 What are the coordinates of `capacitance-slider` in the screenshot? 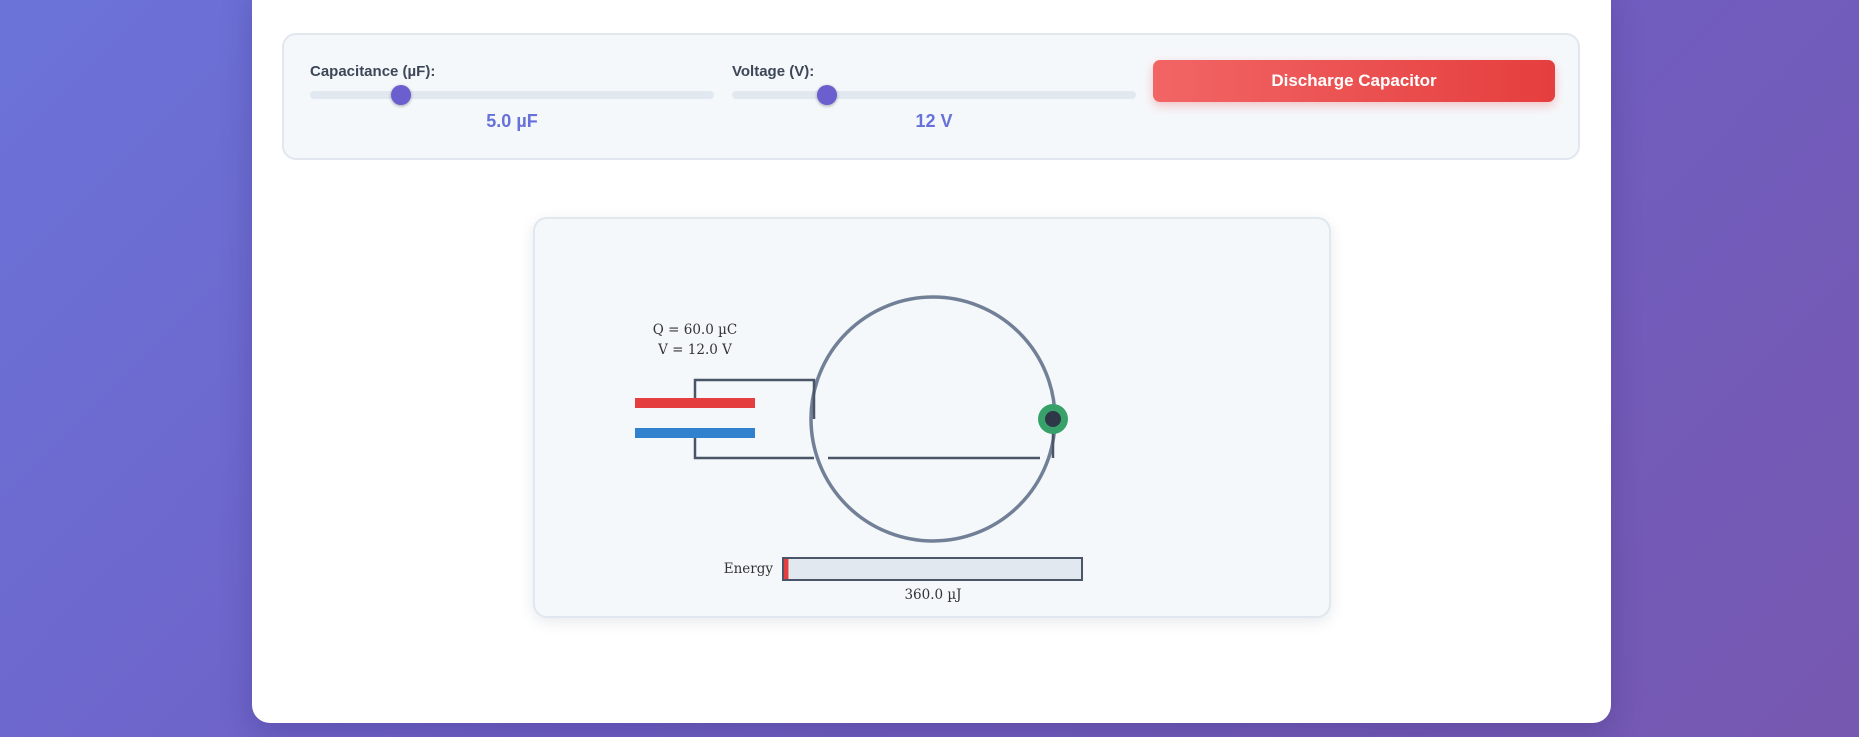 It's located at (512, 95).